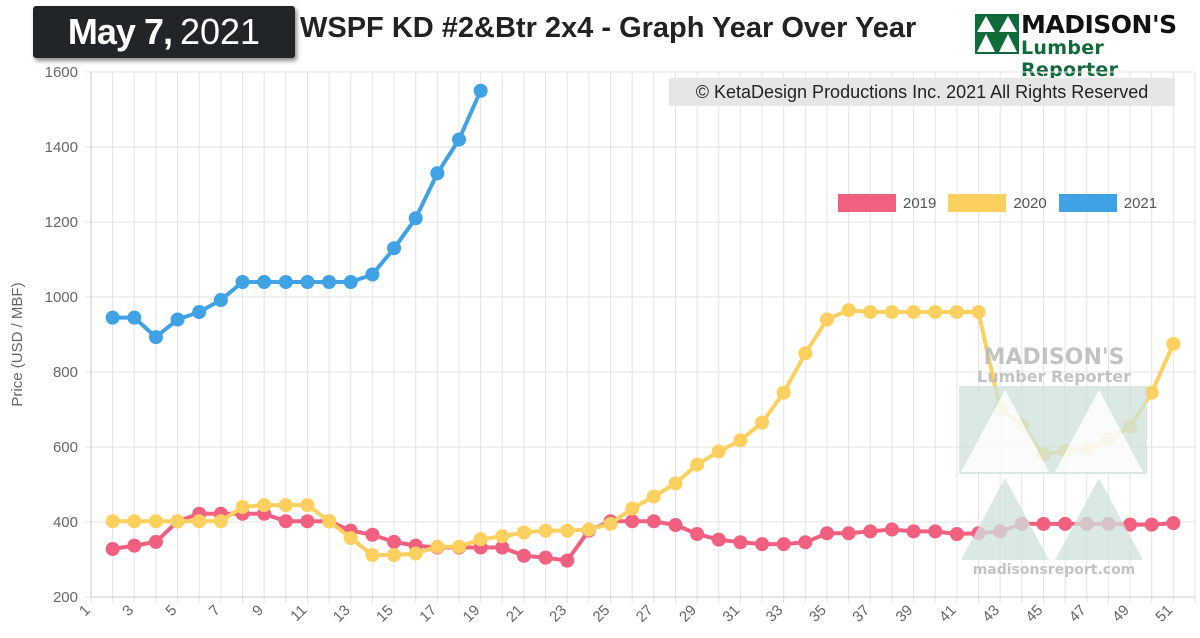 Image resolution: width=1200 pixels, height=638 pixels. What do you see at coordinates (17, 344) in the screenshot?
I see `y-axis-title: Price (USD / MBF)` at bounding box center [17, 344].